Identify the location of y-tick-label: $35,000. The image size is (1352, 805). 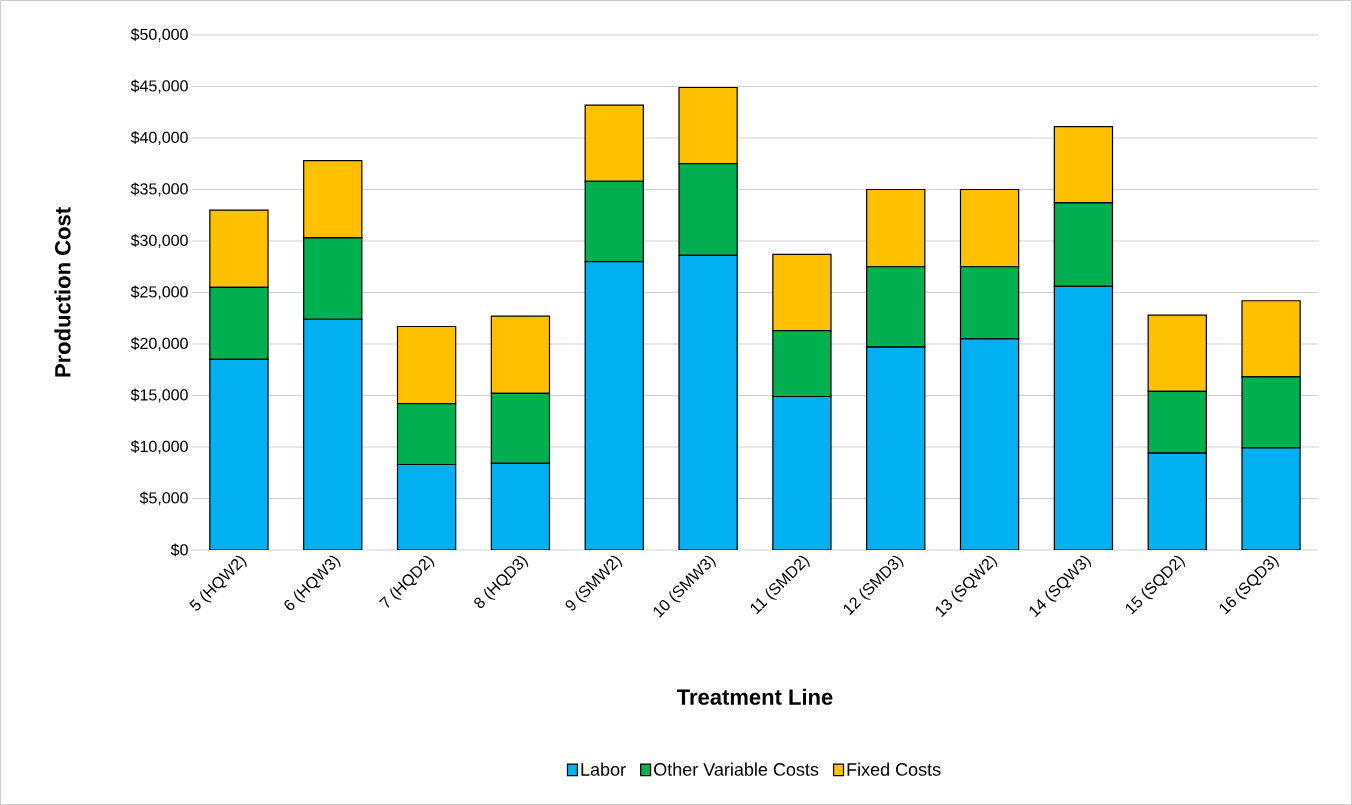
(159, 189).